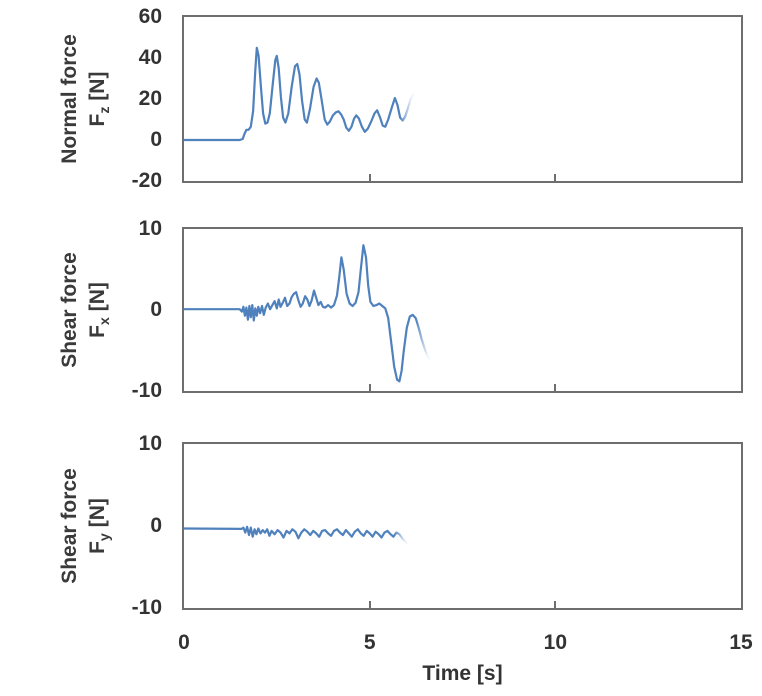 This screenshot has height=696, width=762. What do you see at coordinates (69, 99) in the screenshot?
I see `y-axis-title-line1: Normal force` at bounding box center [69, 99].